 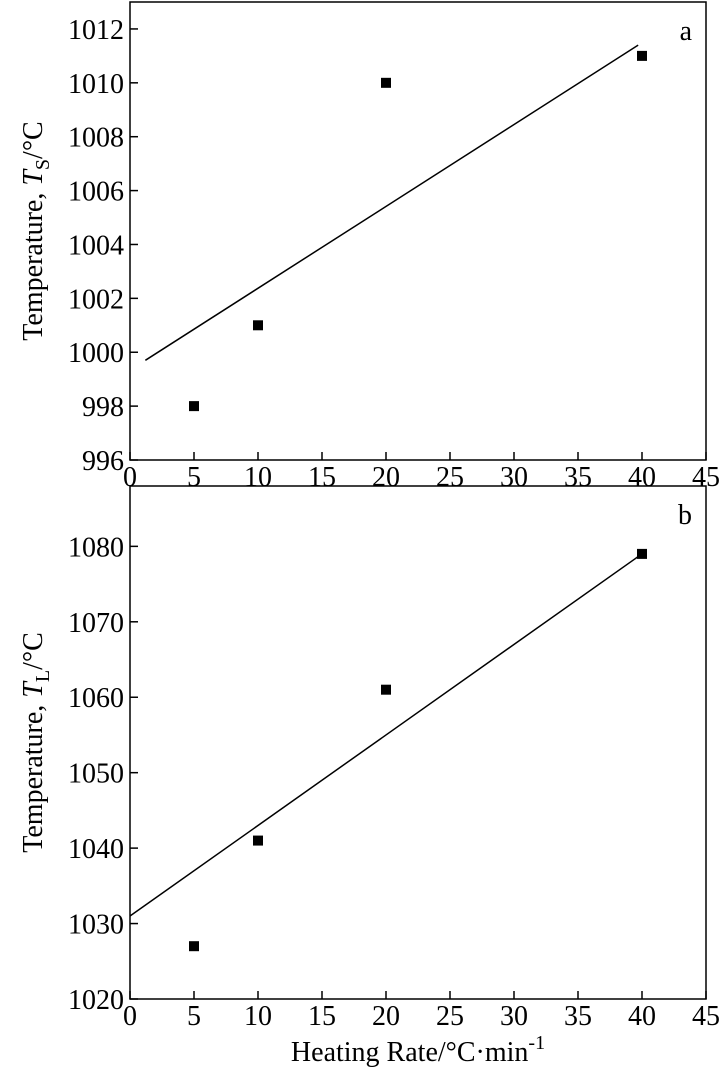 I want to click on y-tick-label: 1030, so click(x=96, y=925).